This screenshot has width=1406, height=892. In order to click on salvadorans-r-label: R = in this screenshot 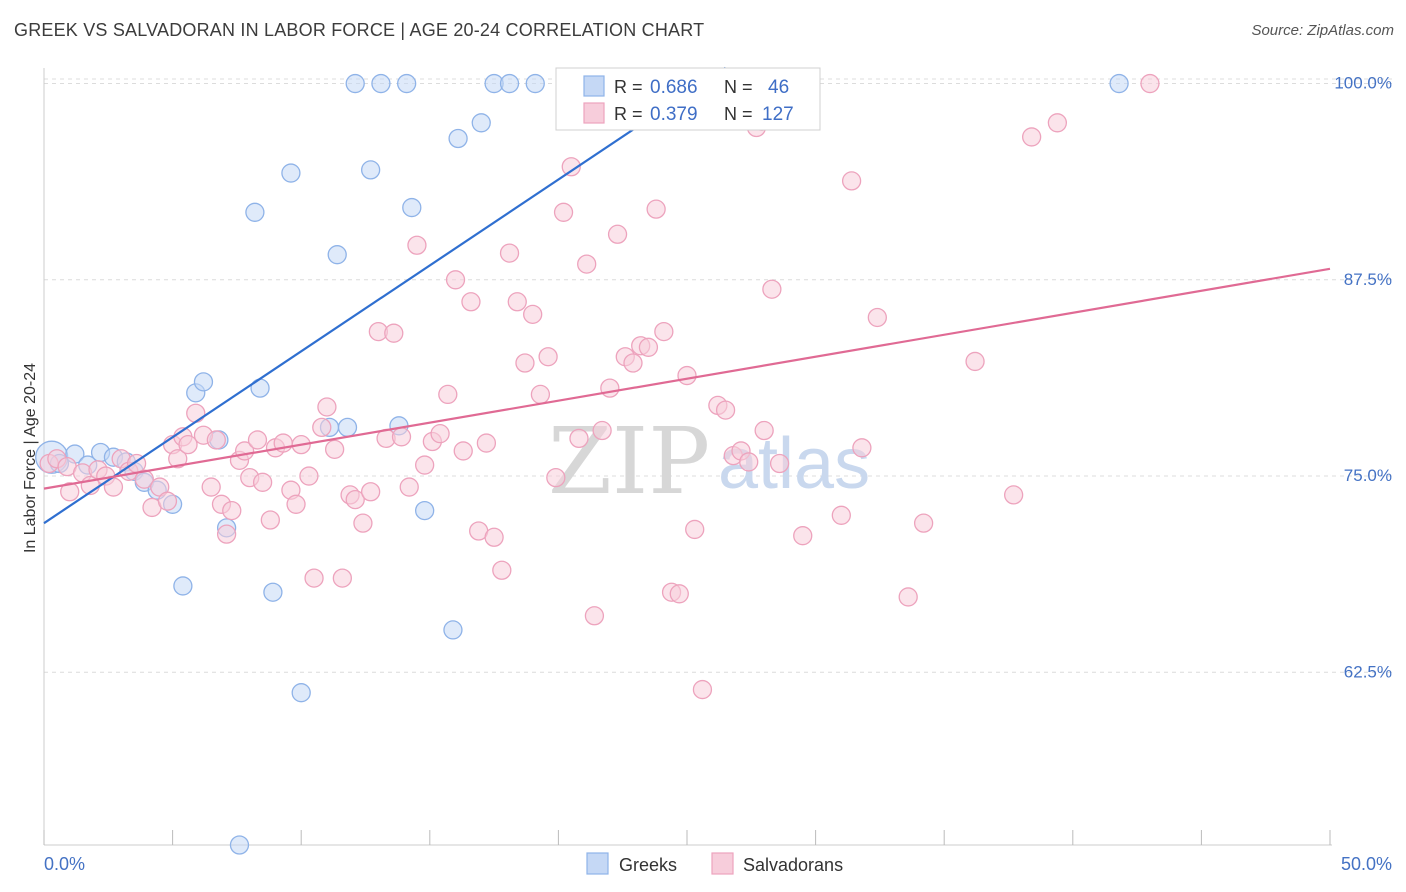, I will do `click(628, 114)`.